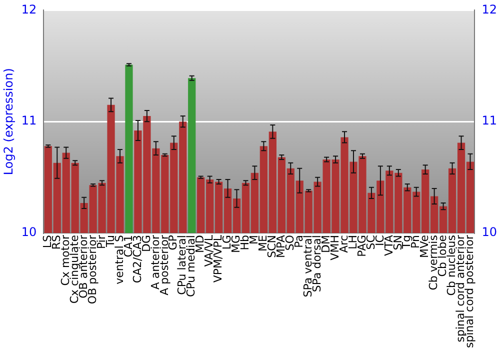 The width and height of the screenshot is (500, 350). I want to click on y-axis-title: Log2 (expression), so click(8, 122).